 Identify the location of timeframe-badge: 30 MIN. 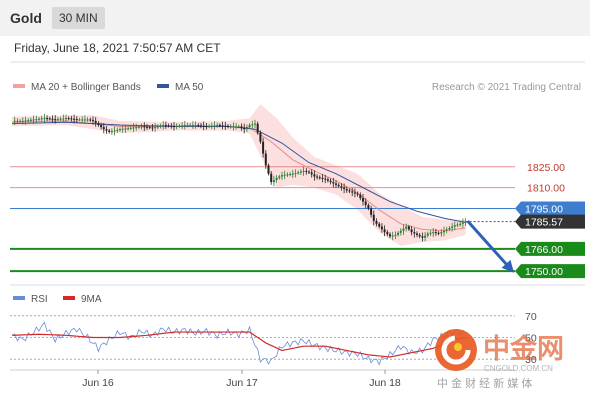
(78, 18).